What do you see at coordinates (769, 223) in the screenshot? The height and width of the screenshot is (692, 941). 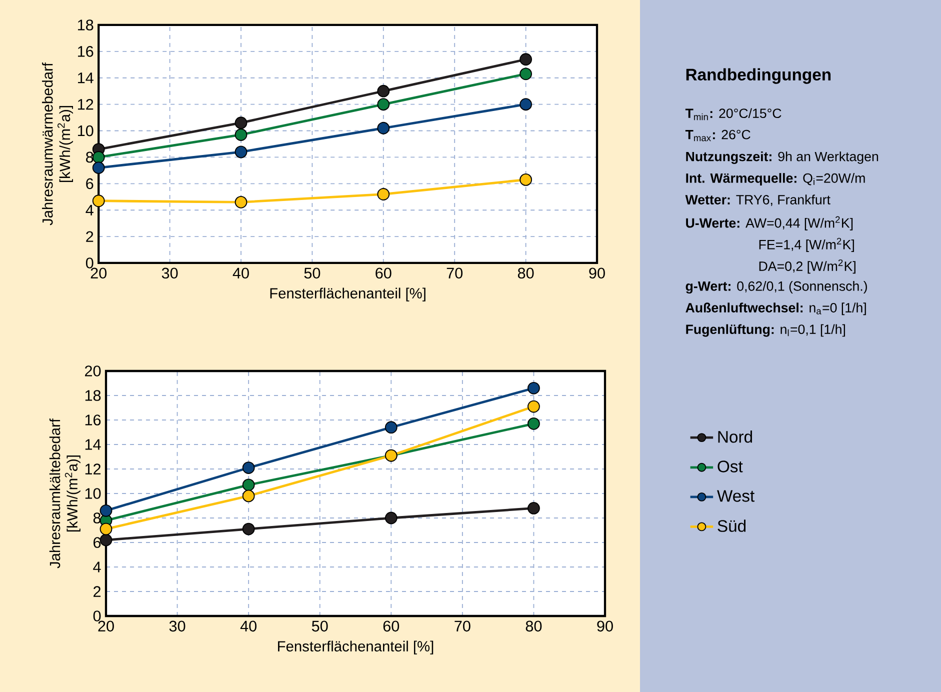 I see `text: U-Werte: AW=0,44 [W/m$^{2}$K]` at bounding box center [769, 223].